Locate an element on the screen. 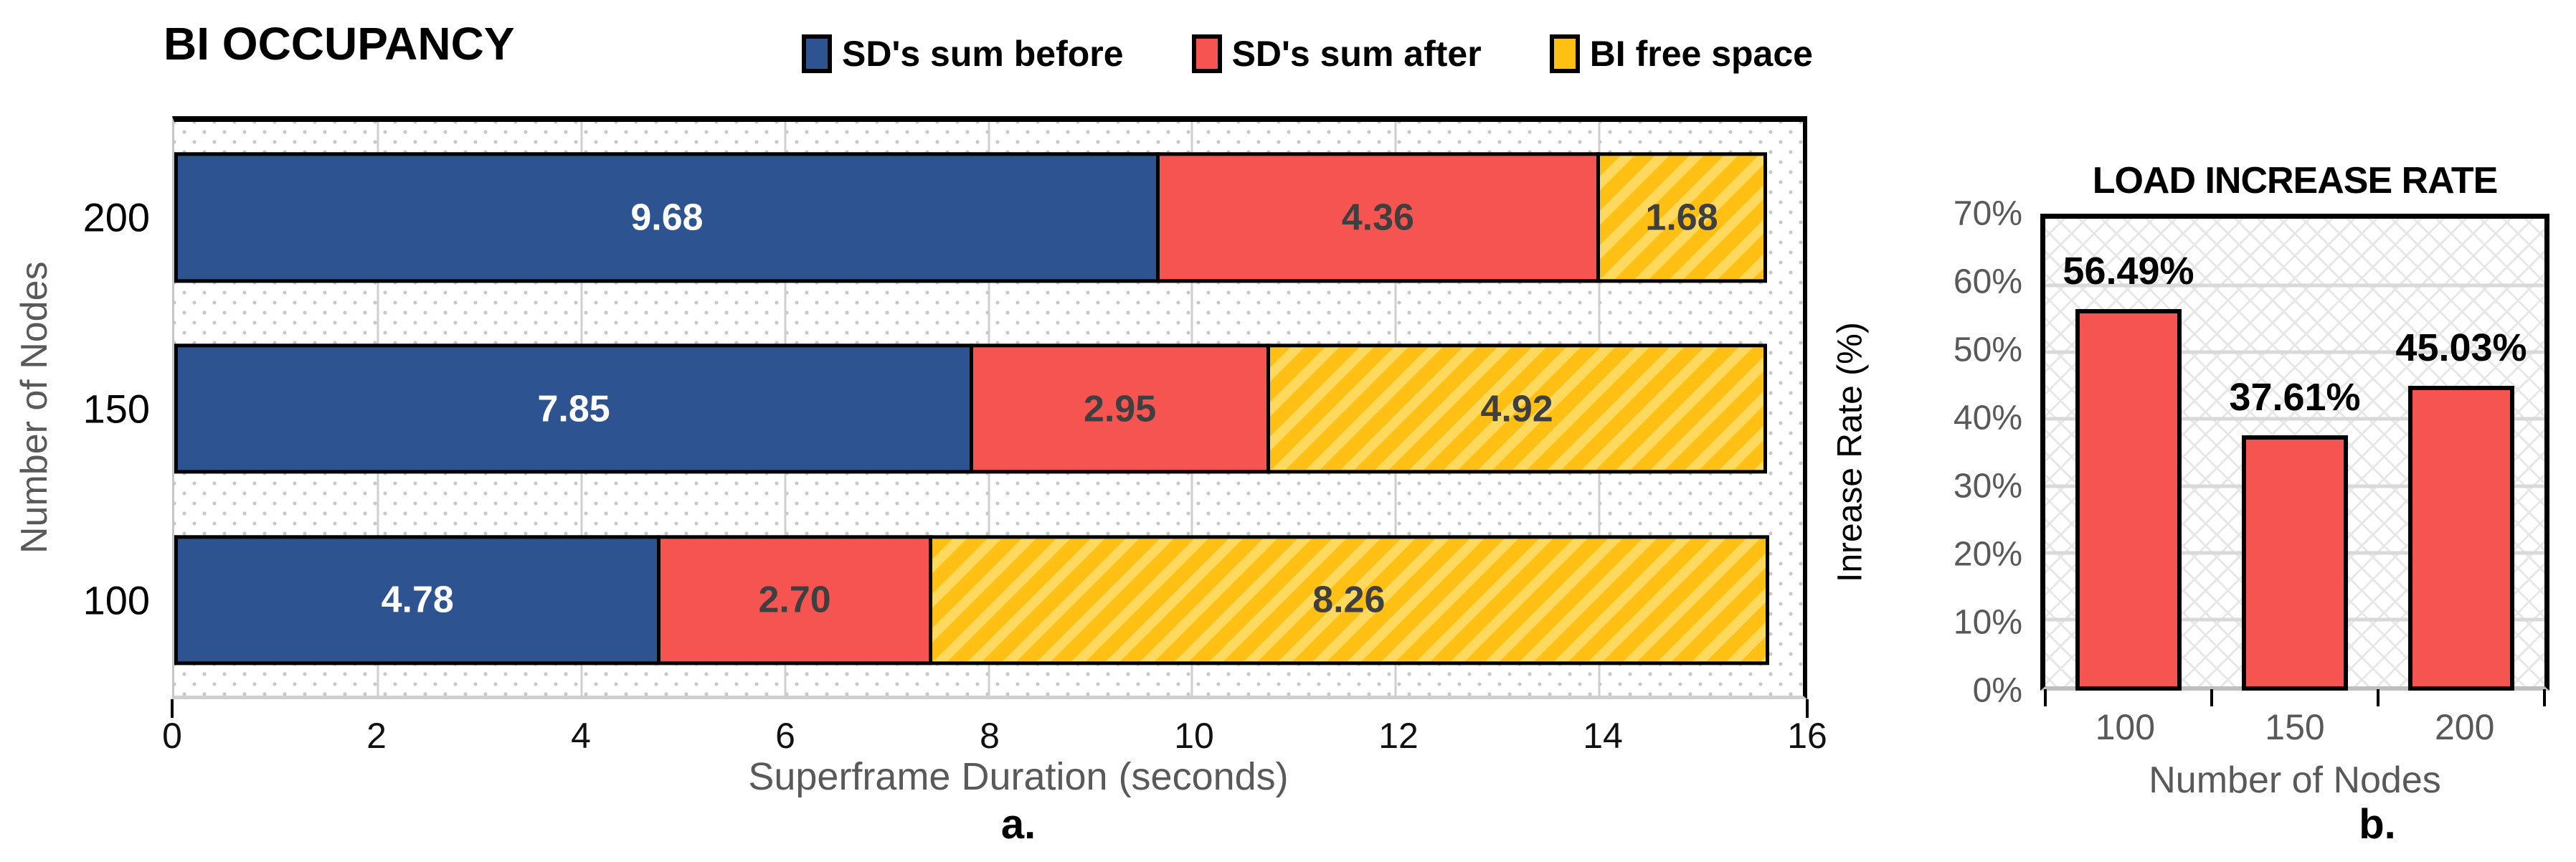 The width and height of the screenshot is (2576, 862). bar-slot: 56.49% is located at coordinates (2128, 462).